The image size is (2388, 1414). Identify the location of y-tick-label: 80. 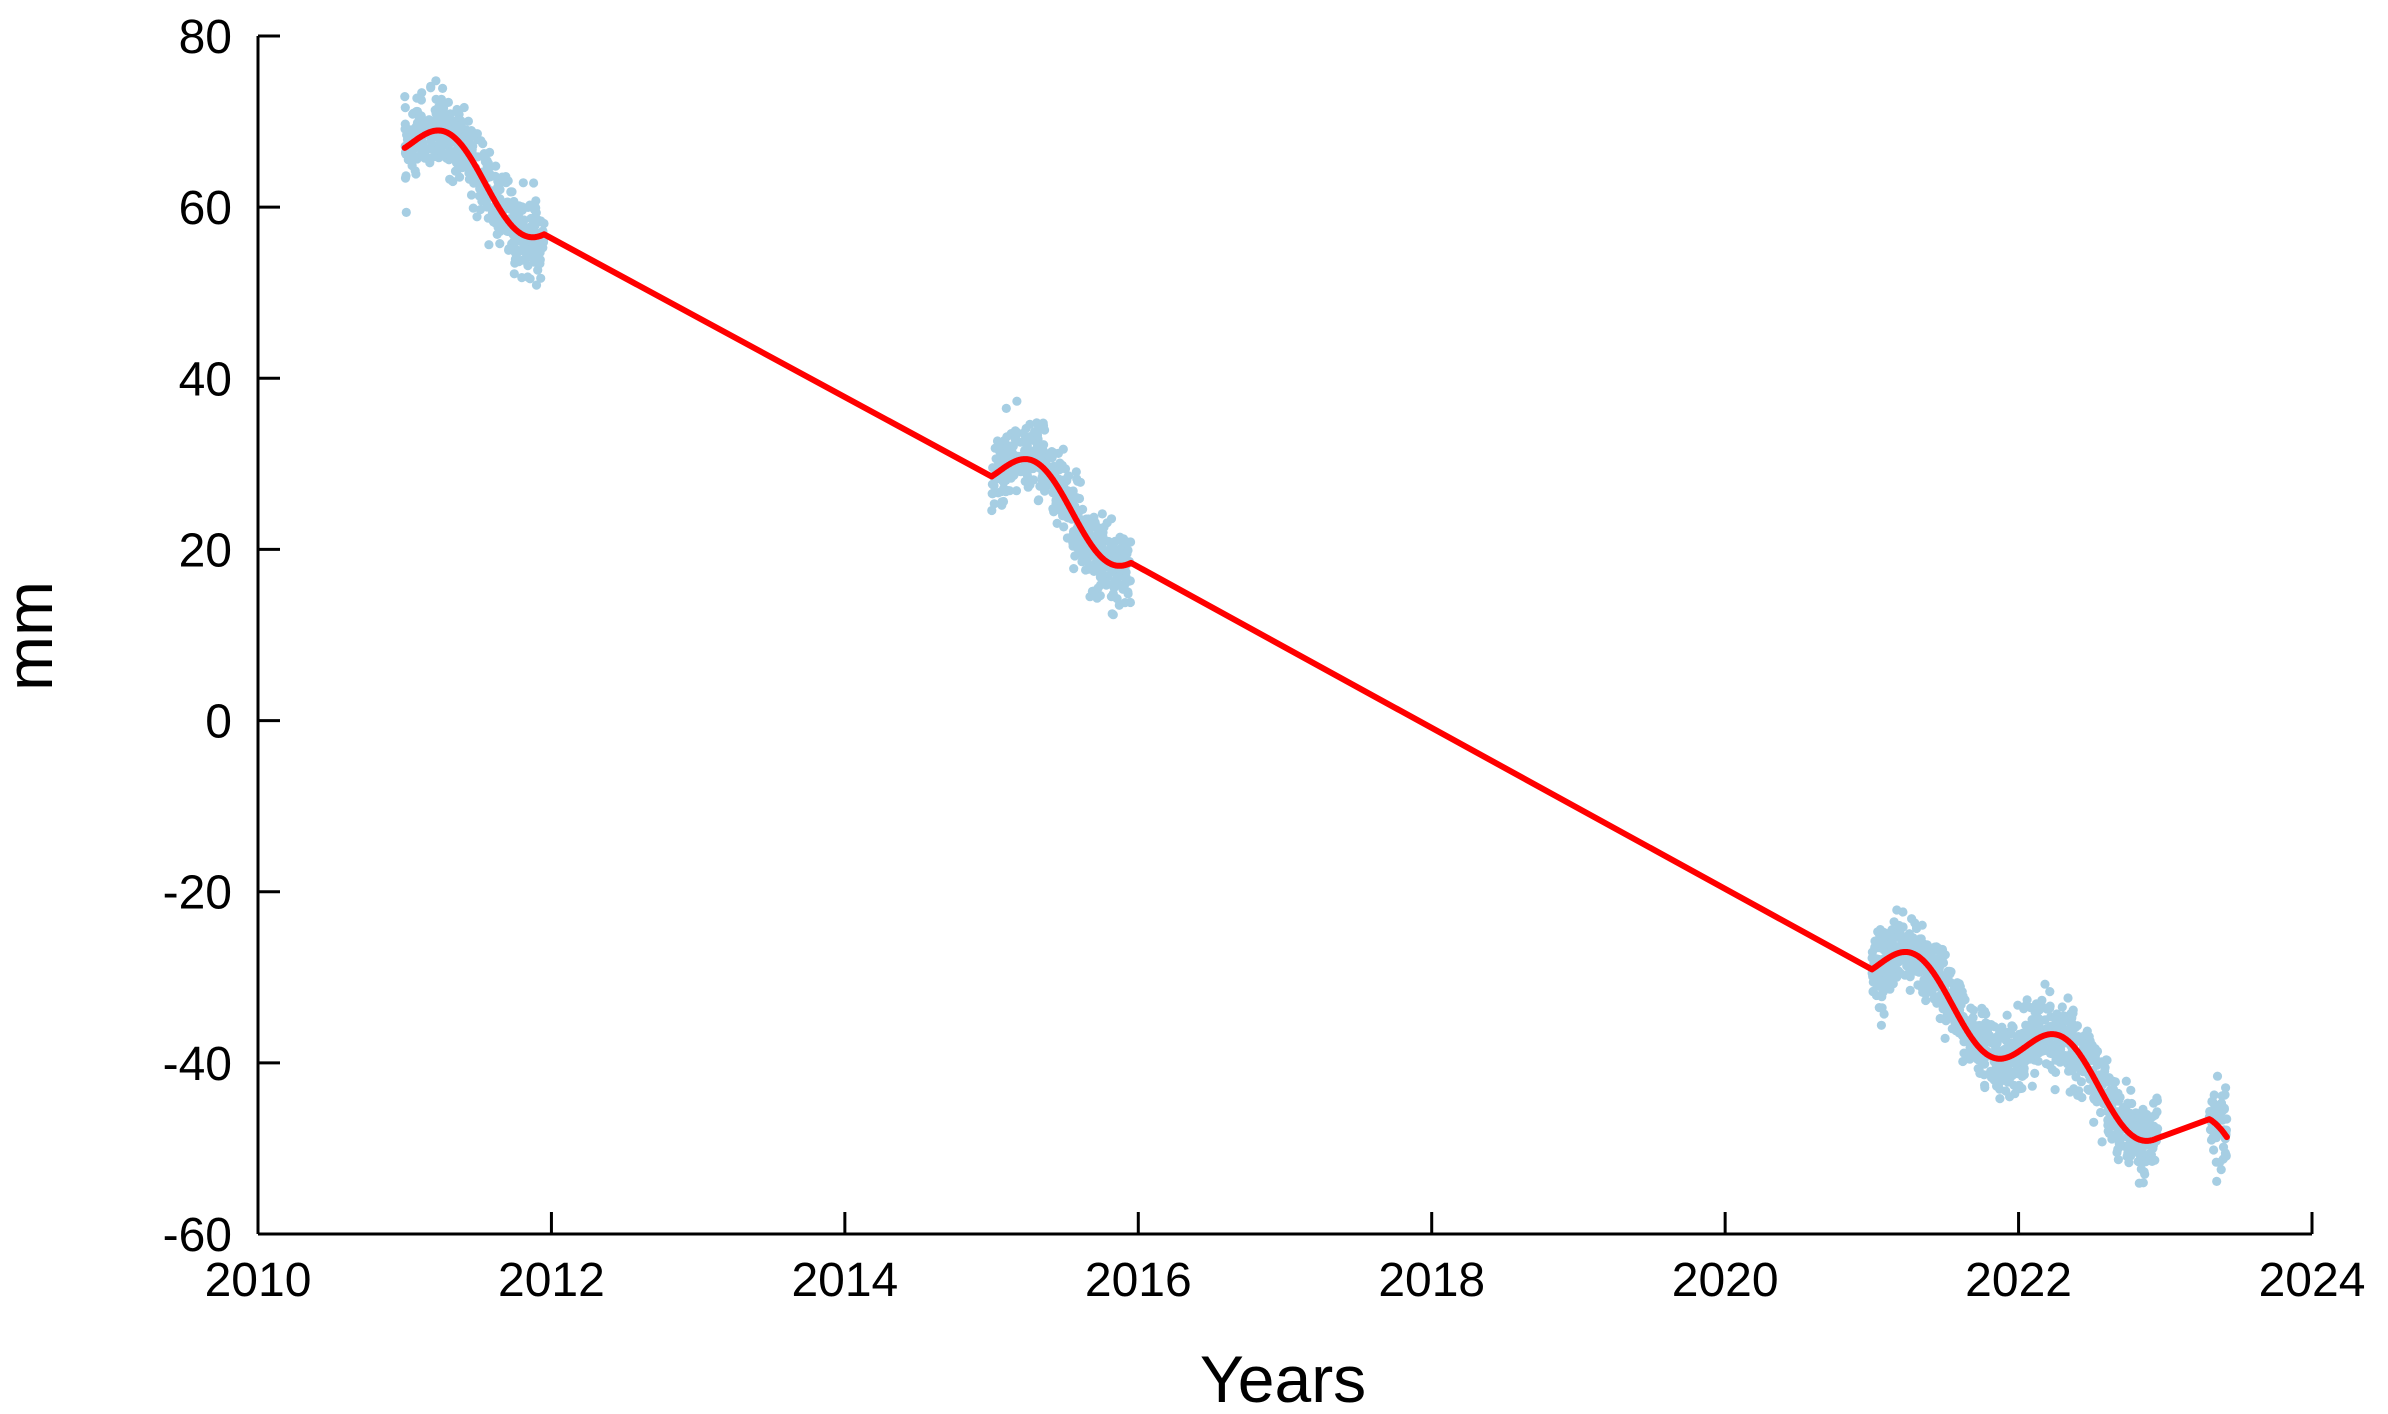
(205, 37).